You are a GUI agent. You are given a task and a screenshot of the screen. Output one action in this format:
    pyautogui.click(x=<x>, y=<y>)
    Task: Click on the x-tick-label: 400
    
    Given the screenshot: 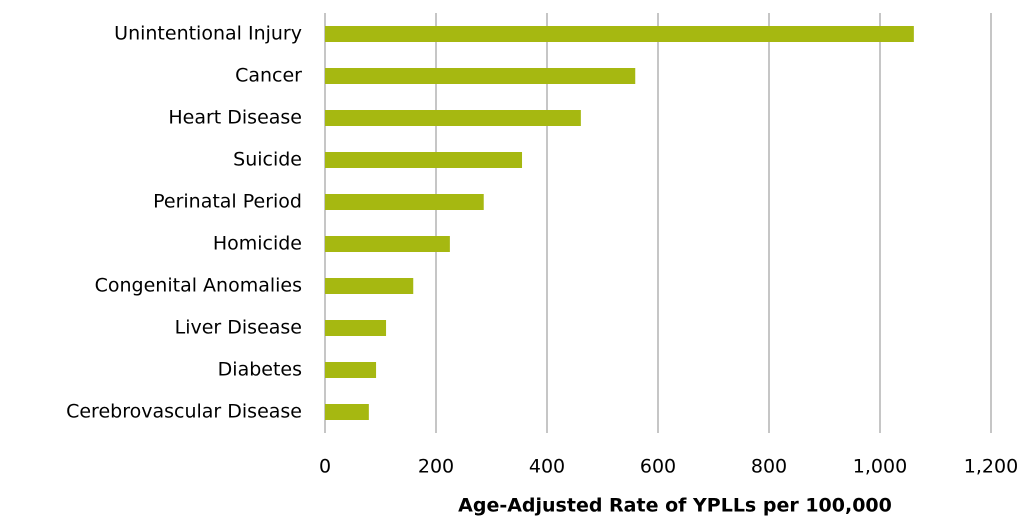 What is the action you would take?
    pyautogui.click(x=547, y=467)
    